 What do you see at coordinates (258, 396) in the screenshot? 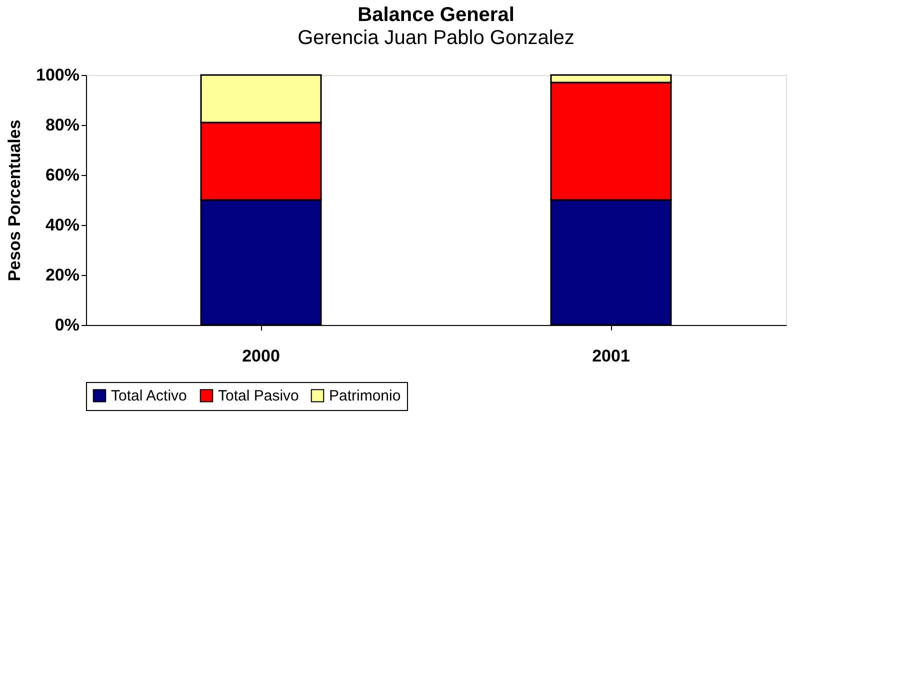
I see `legend-label: Total Pasivo` at bounding box center [258, 396].